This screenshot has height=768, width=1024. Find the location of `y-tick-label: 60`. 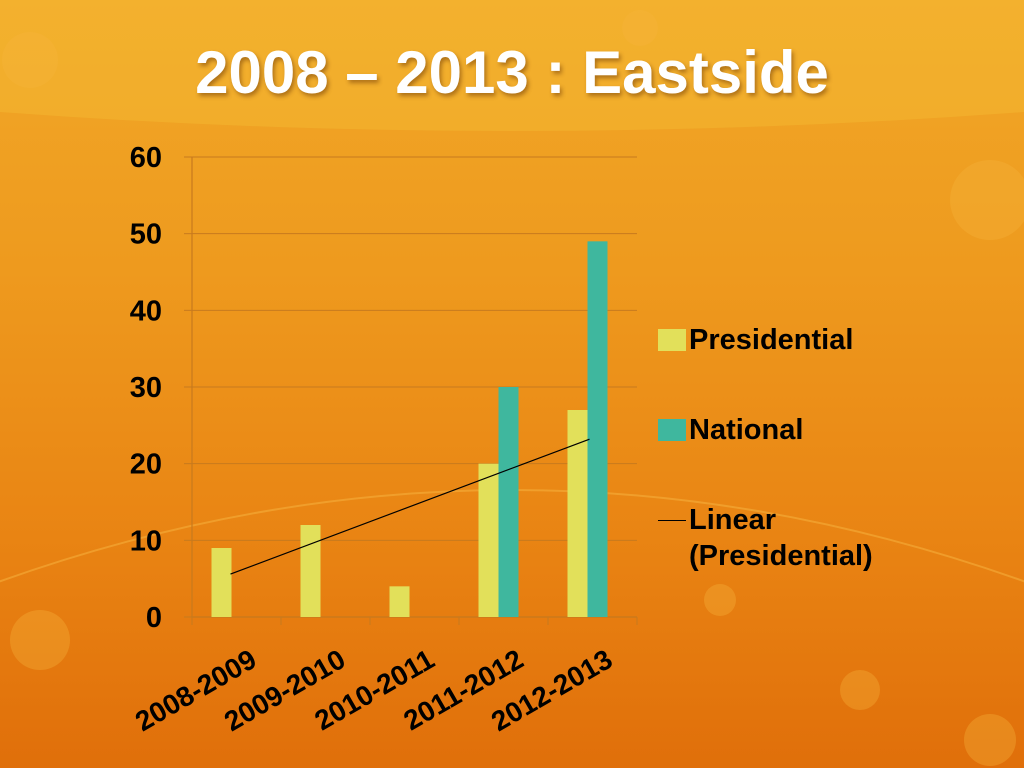

y-tick-label: 60 is located at coordinates (146, 158).